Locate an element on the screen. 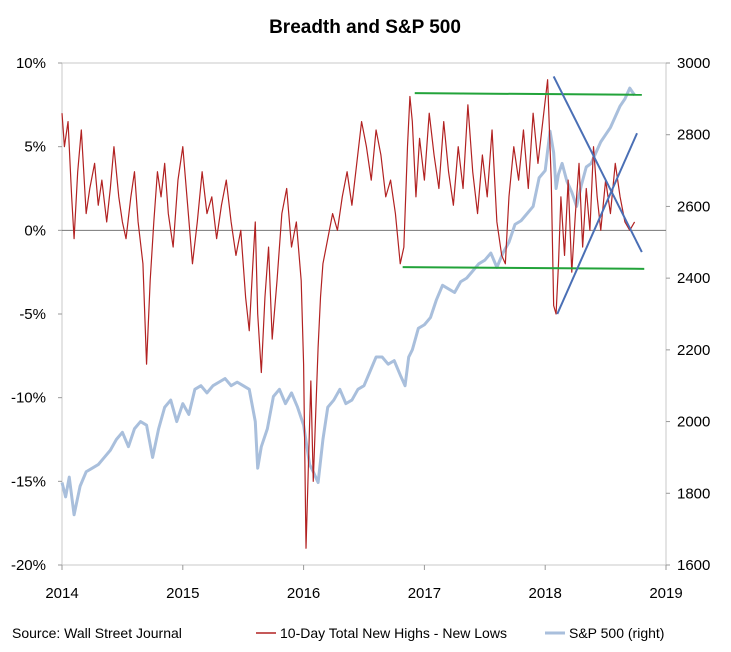  legend-label-breadth: 10-Day Total New Highs - New Lows is located at coordinates (393, 633).